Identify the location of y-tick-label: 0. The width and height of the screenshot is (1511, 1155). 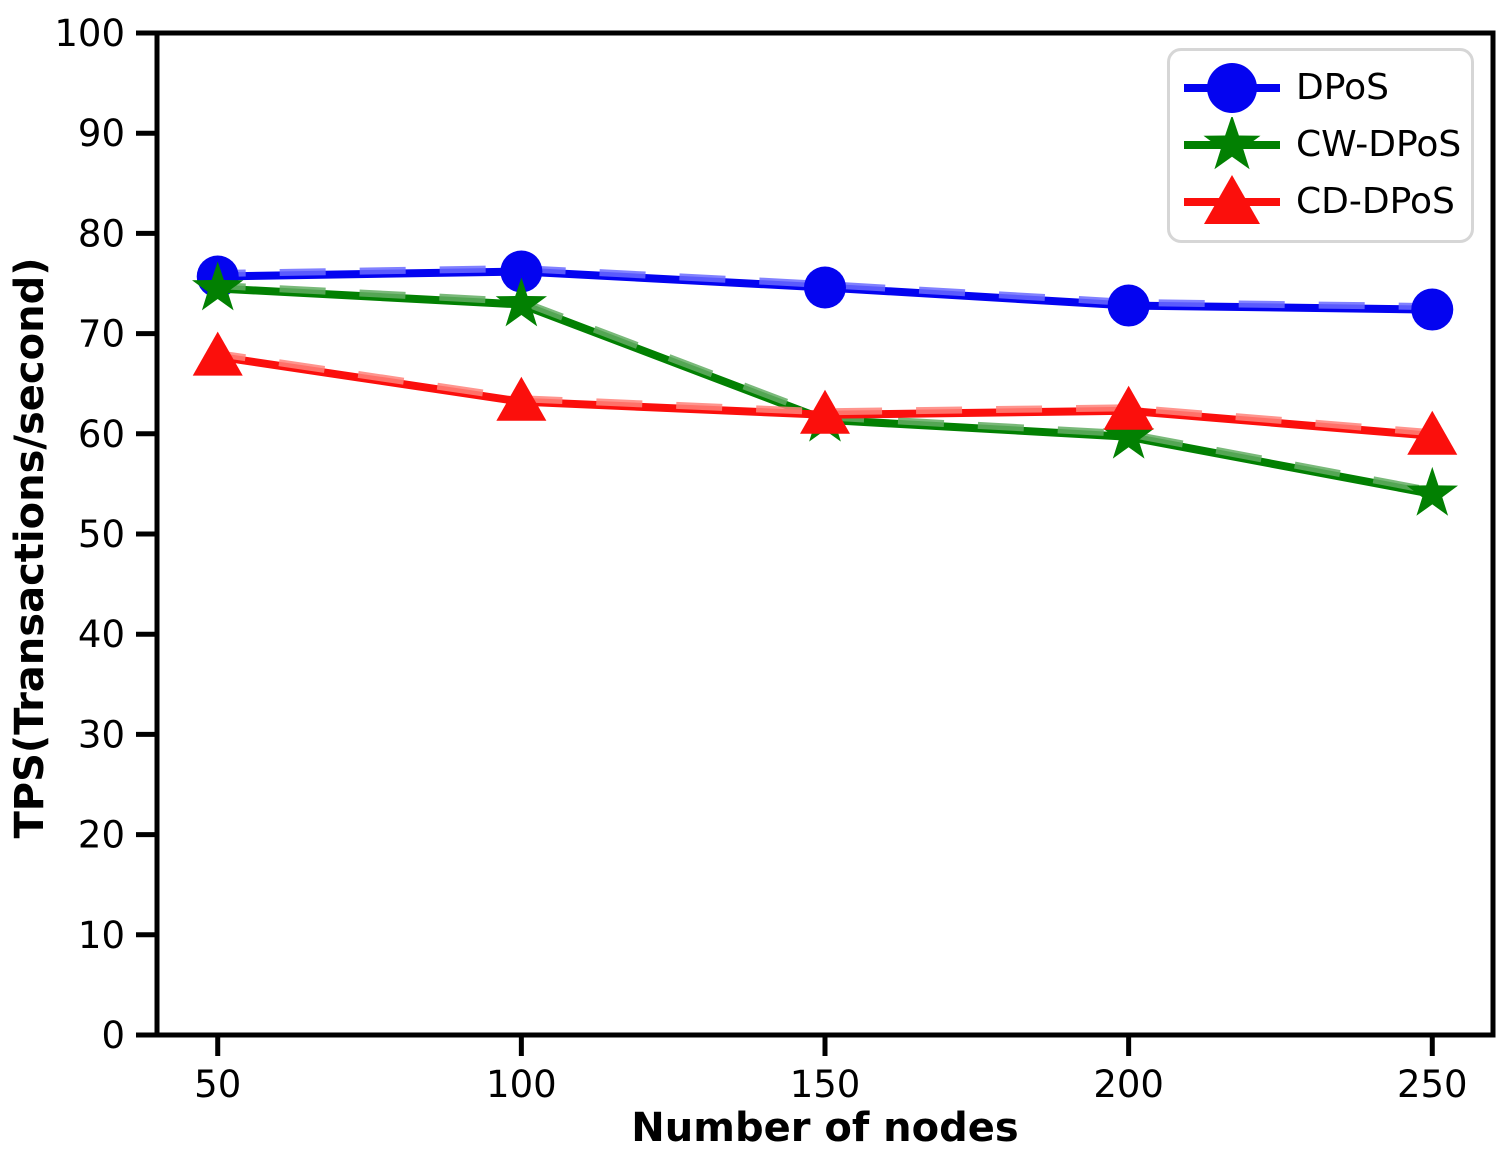
(113, 1035).